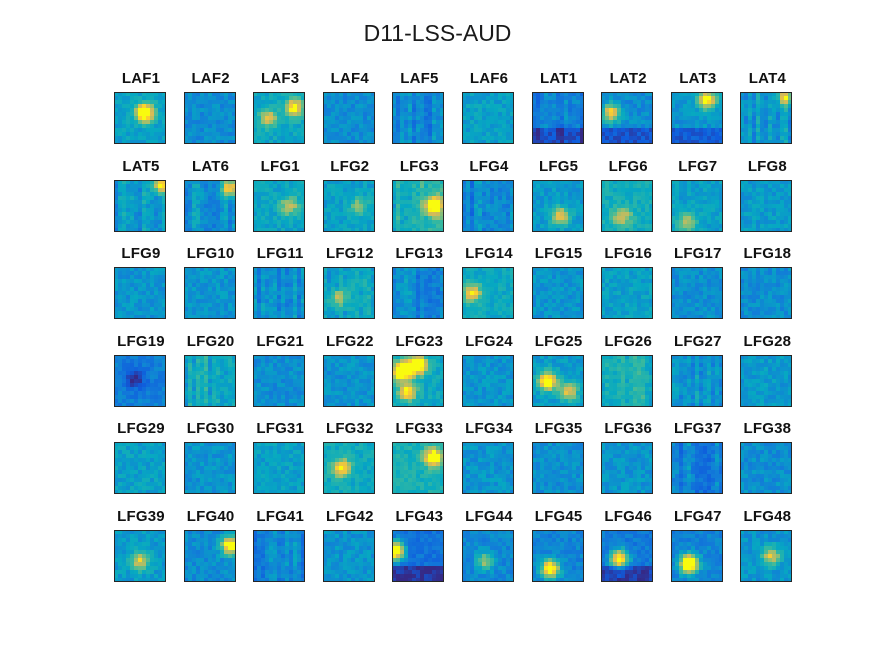 This screenshot has width=875, height=656. I want to click on heatmap-image, so click(209, 205).